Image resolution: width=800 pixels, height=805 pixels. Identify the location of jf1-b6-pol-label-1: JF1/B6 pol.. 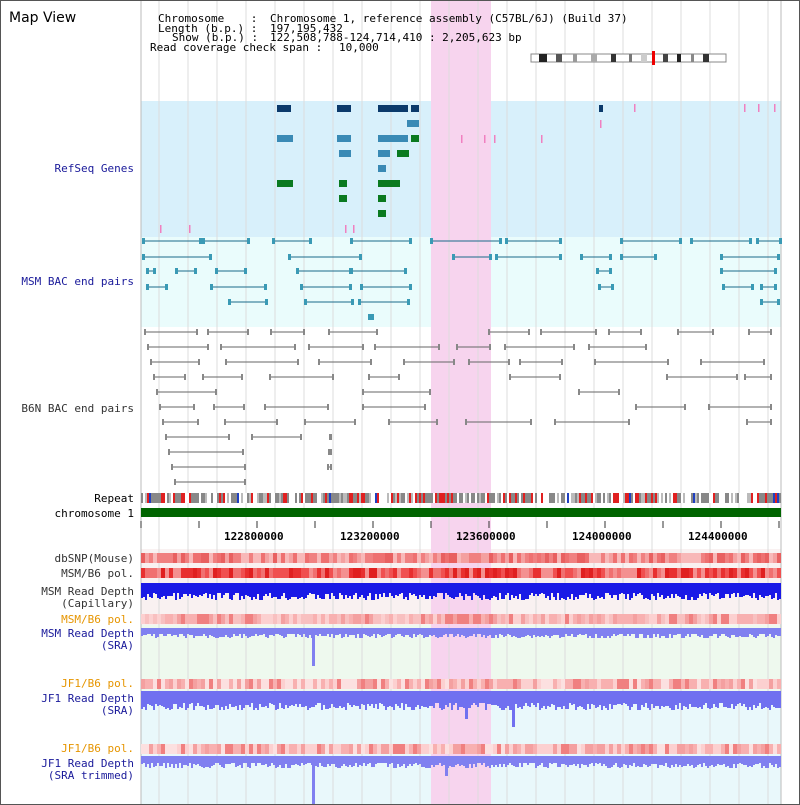
(97, 683).